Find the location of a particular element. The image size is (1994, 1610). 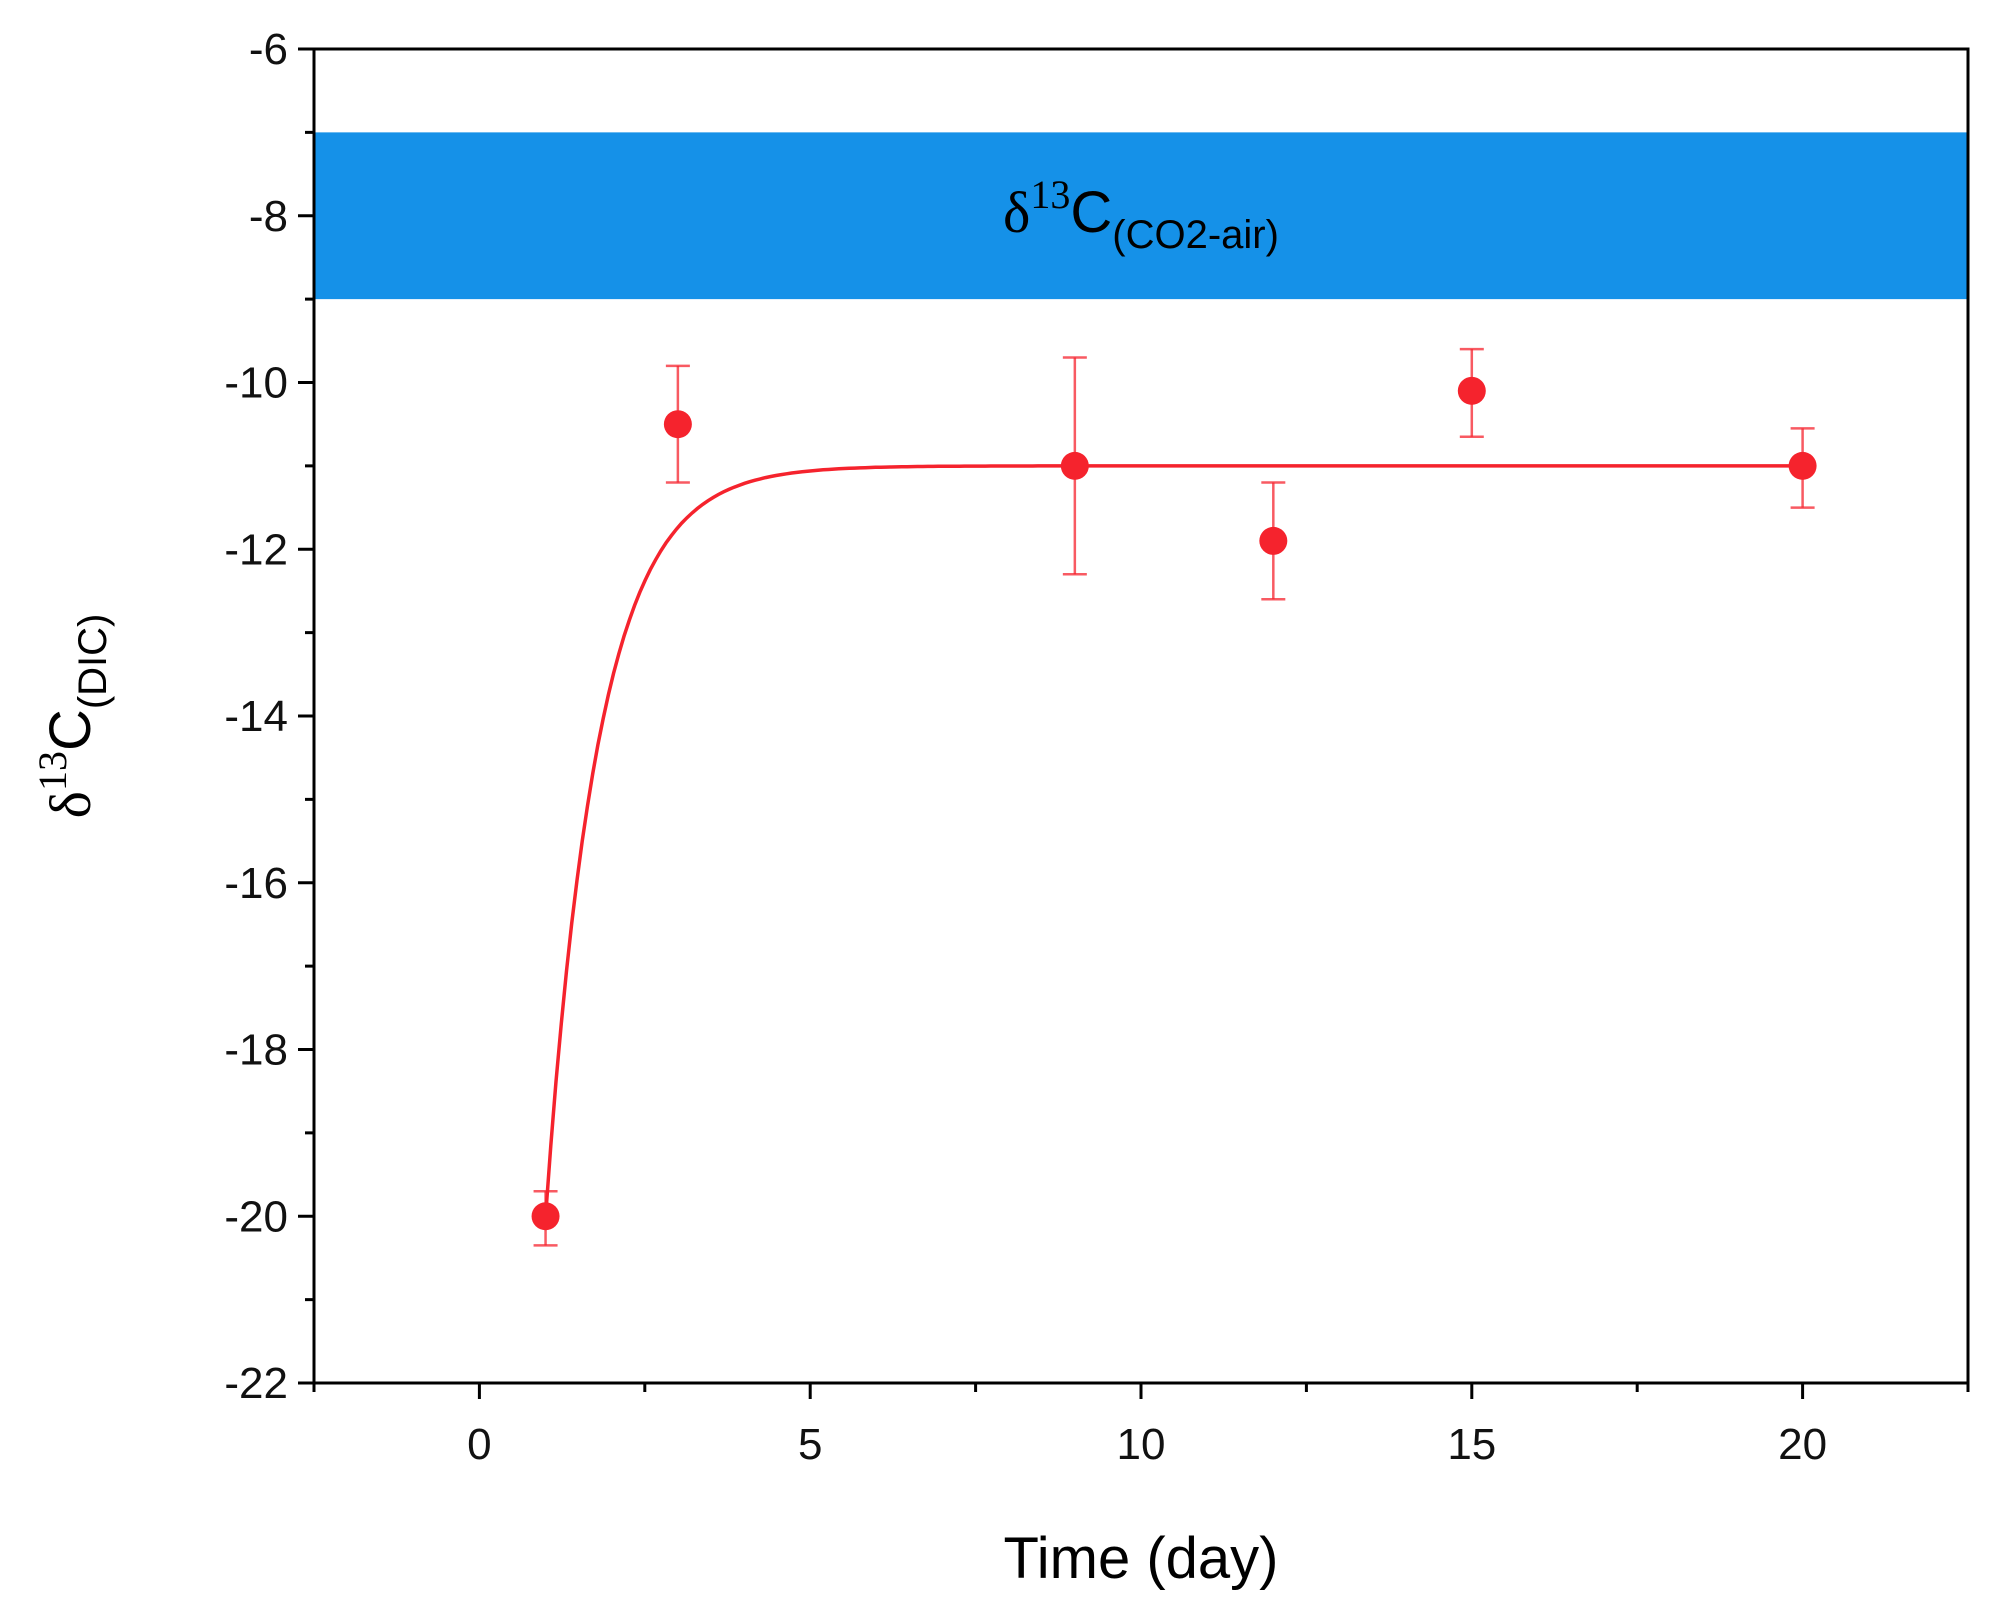

x-tick-label: 5 is located at coordinates (810, 1444).